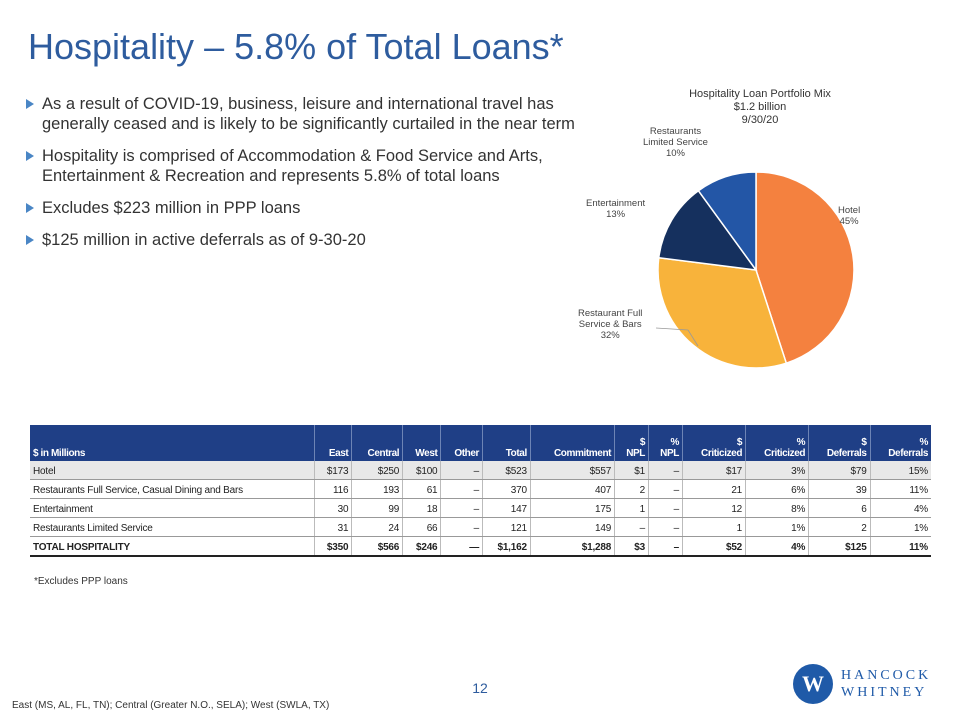 This screenshot has width=960, height=720. Describe the element at coordinates (506, 470) in the screenshot. I see `table-cell: $523` at that location.